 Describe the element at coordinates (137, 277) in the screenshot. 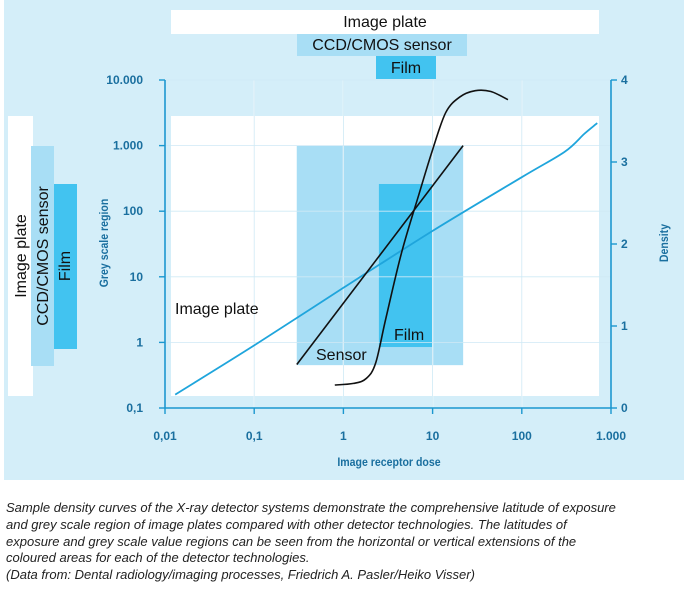

I see `y-left-tick-label: 10` at that location.